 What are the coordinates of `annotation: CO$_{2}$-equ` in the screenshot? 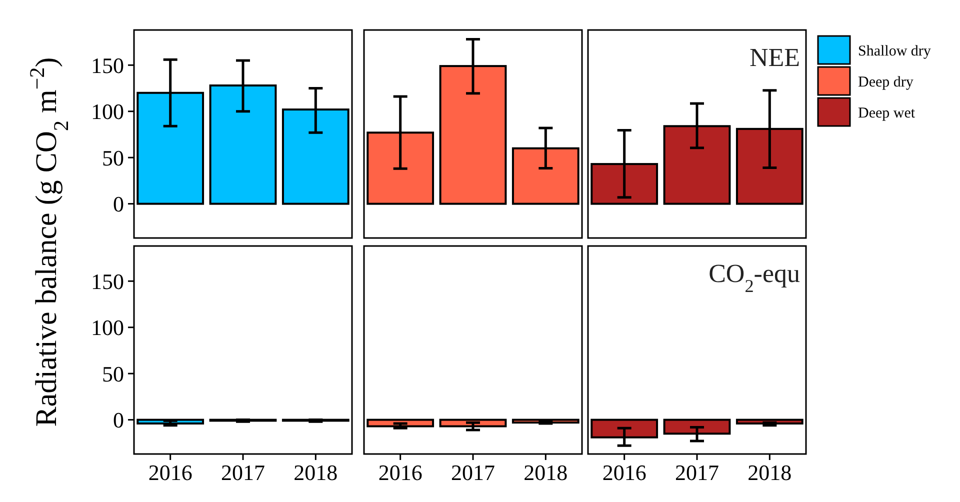 It's located at (754, 277).